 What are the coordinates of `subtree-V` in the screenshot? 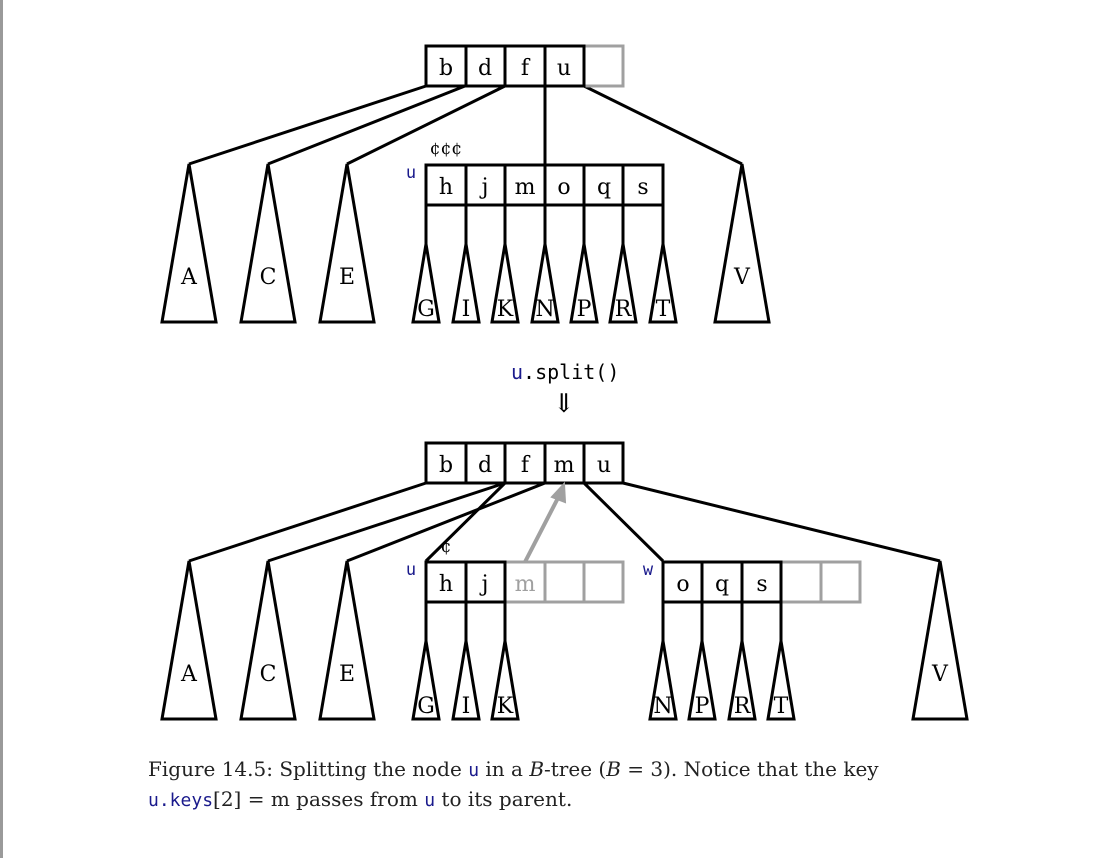 It's located at (742, 243).